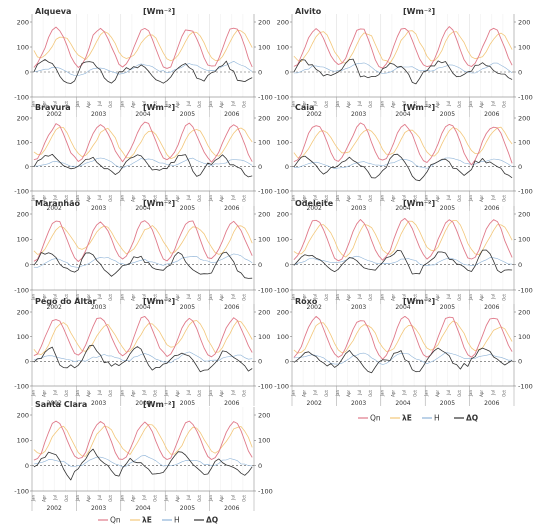 The width and height of the screenshot is (550, 528). Describe the element at coordinates (472, 418) in the screenshot. I see `legend-label: ΔQ` at that location.